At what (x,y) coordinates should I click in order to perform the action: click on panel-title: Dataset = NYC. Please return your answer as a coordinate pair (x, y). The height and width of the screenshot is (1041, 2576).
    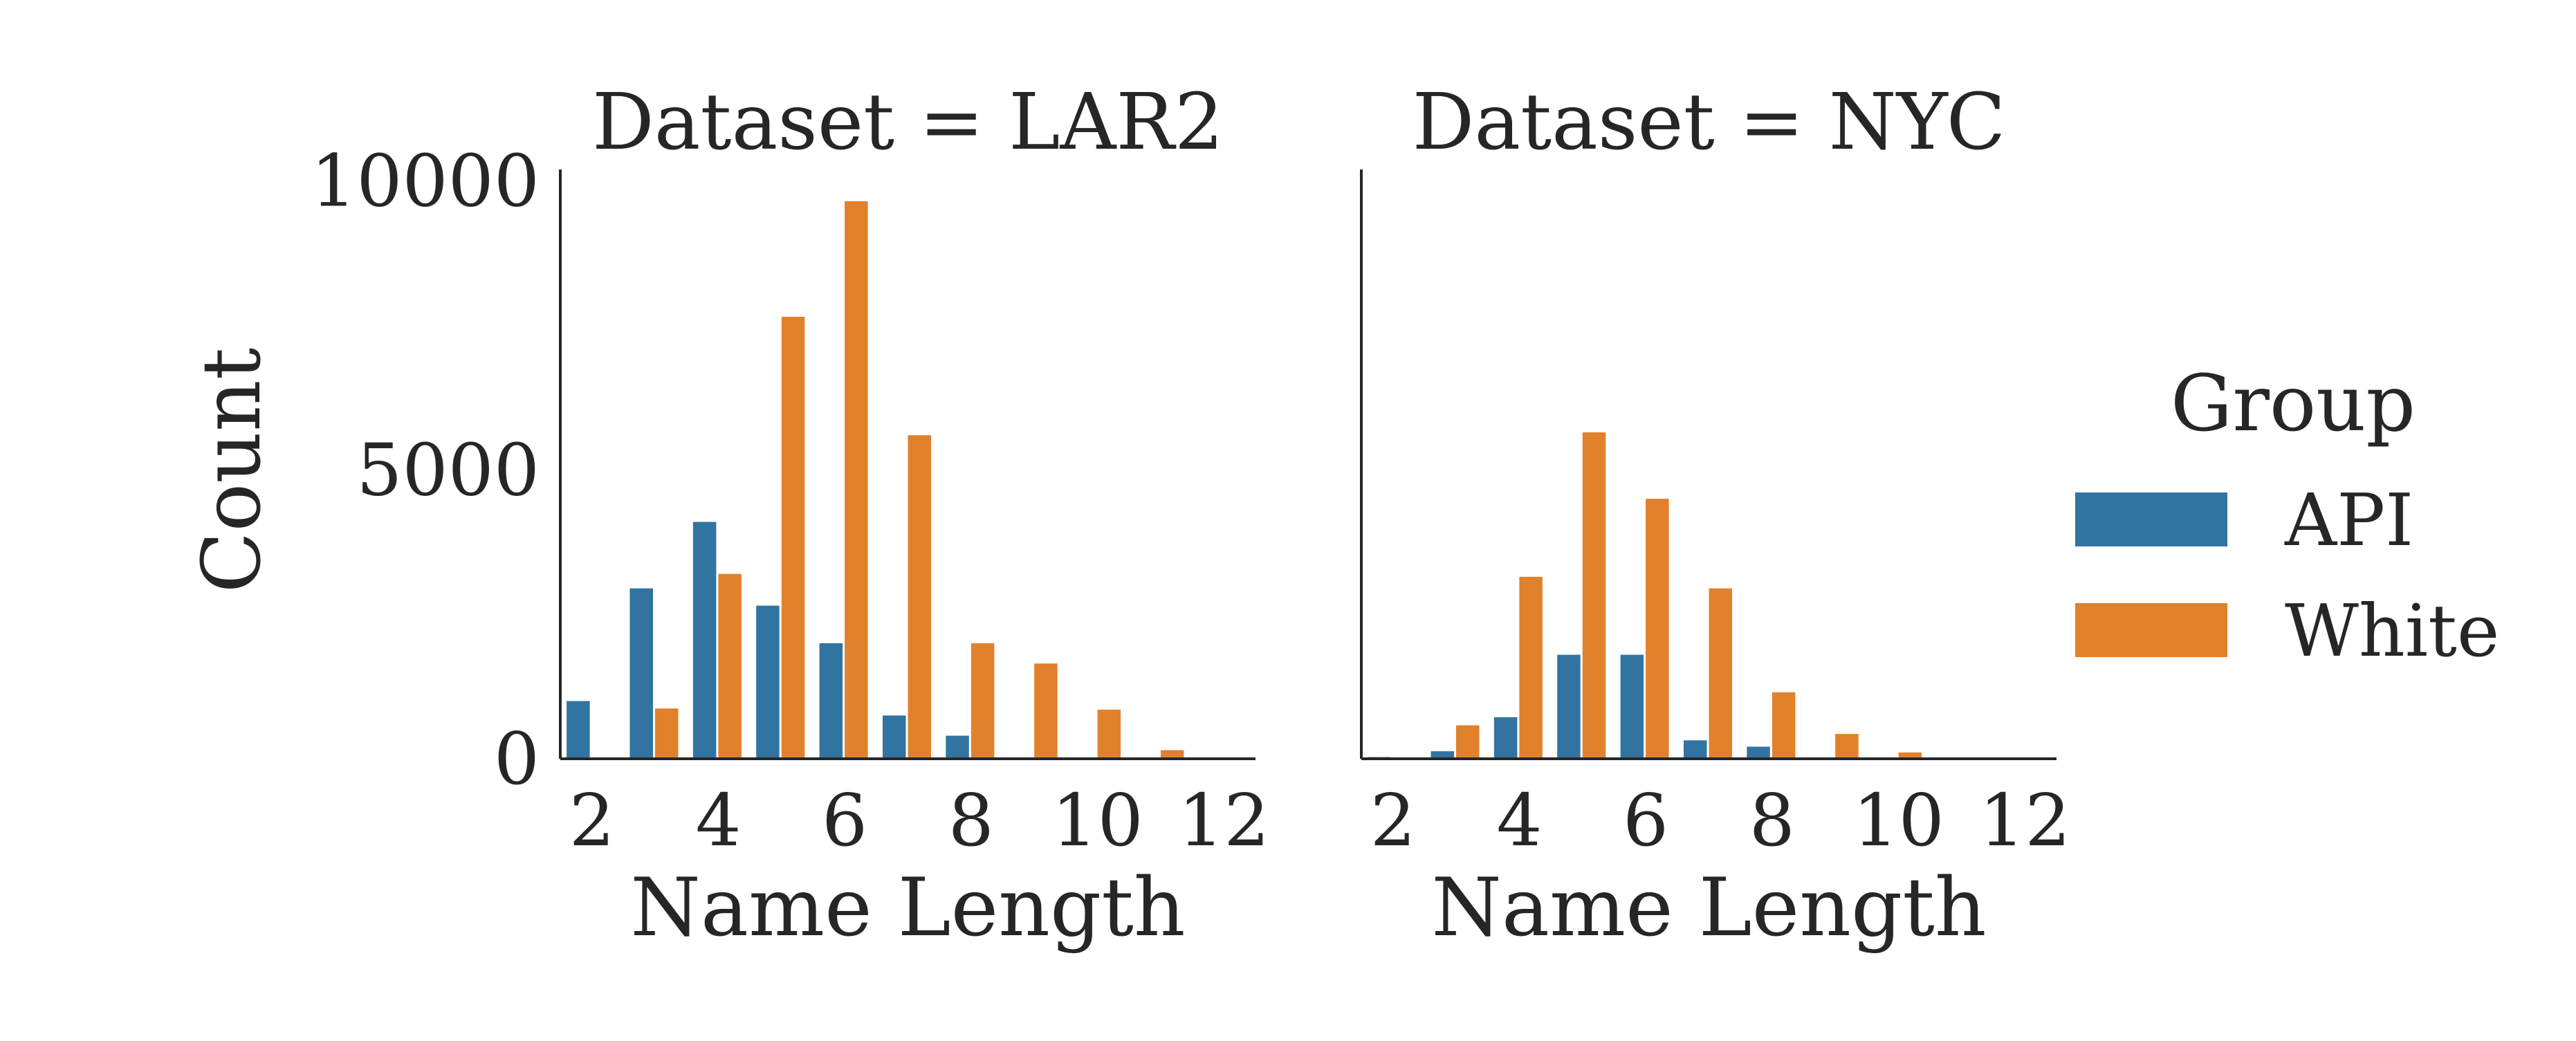
    Looking at the image, I should click on (1709, 122).